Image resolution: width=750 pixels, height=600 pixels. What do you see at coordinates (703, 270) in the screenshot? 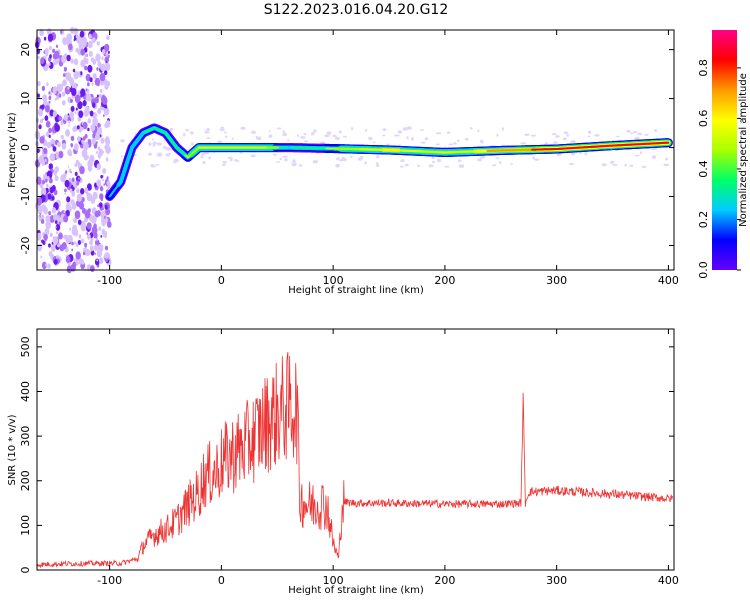
I see `colorbar-tick-label: 0.0` at bounding box center [703, 270].